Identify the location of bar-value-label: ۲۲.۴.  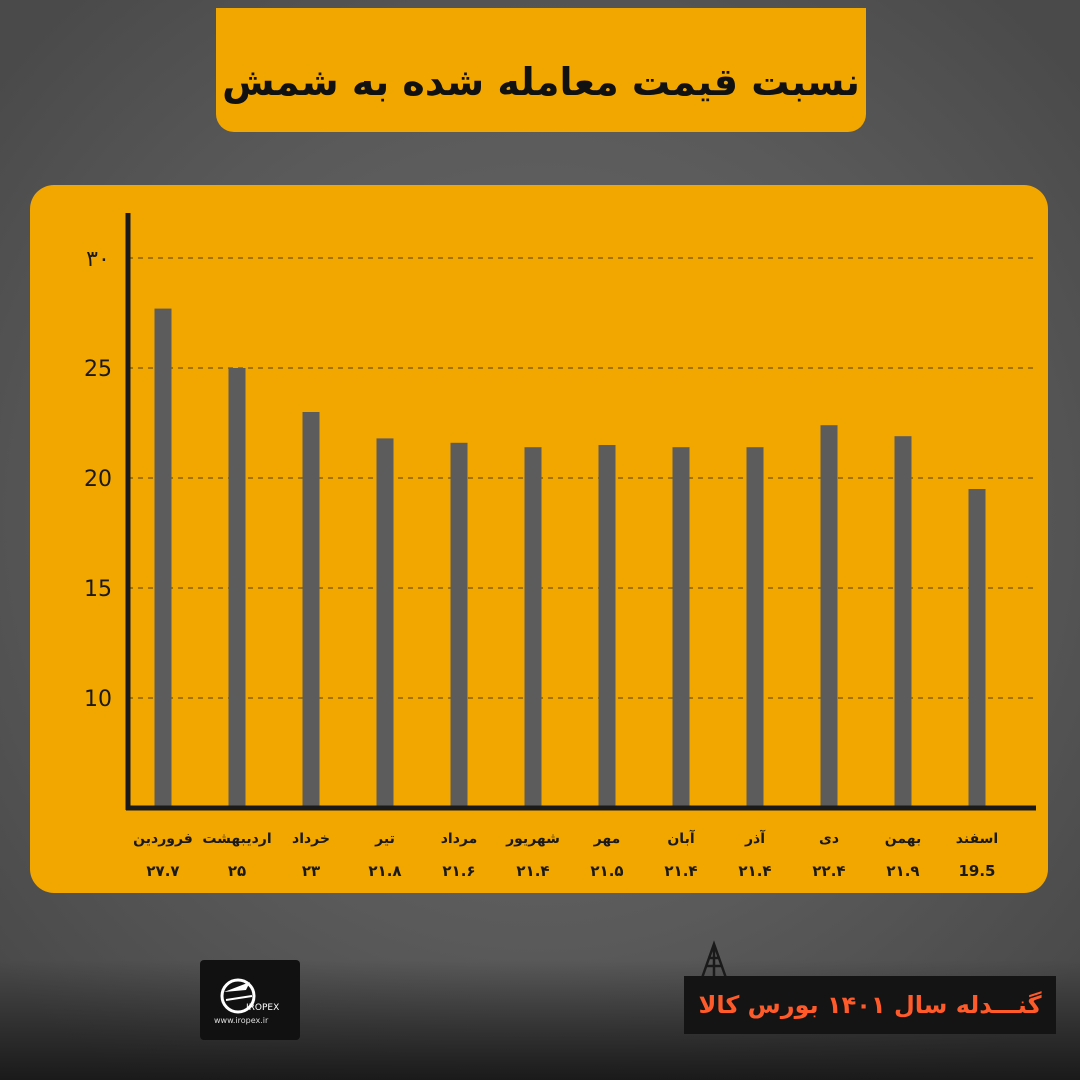
(828, 871).